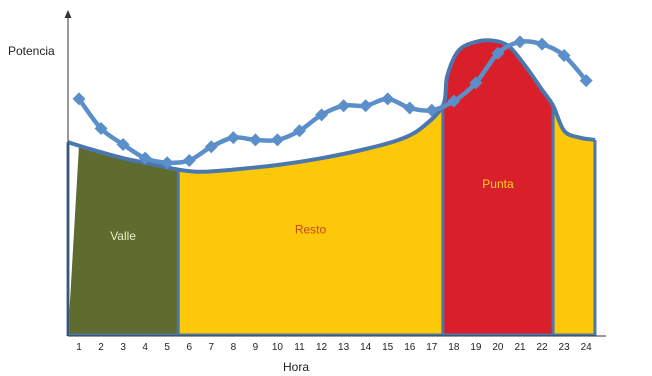 The height and width of the screenshot is (376, 652). Describe the element at coordinates (299, 347) in the screenshot. I see `x-tick-label: 11` at that location.